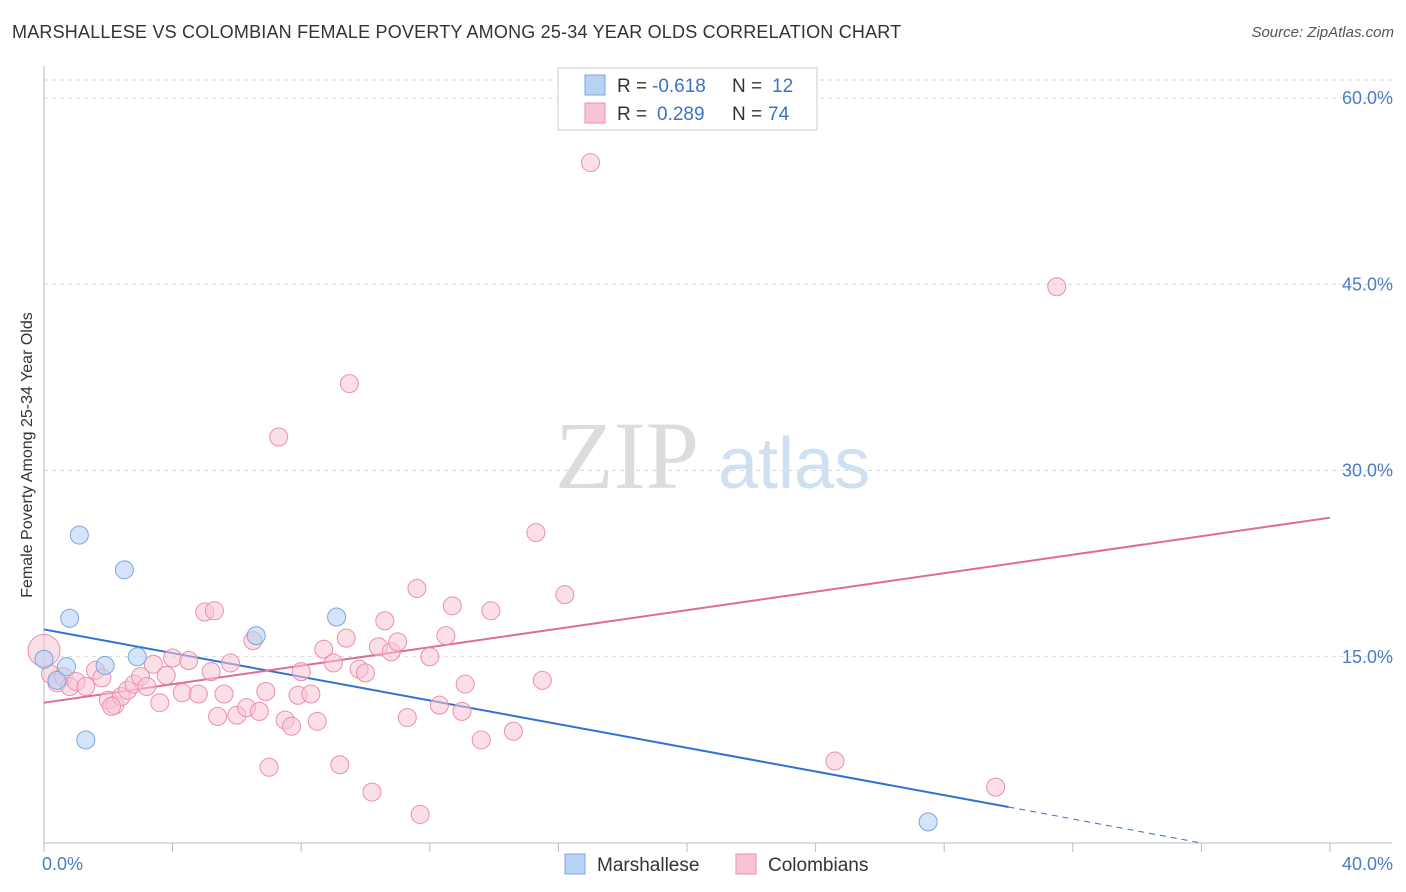 The height and width of the screenshot is (892, 1406). What do you see at coordinates (1367, 864) in the screenshot?
I see `x-tick-label-1: 40.0%` at bounding box center [1367, 864].